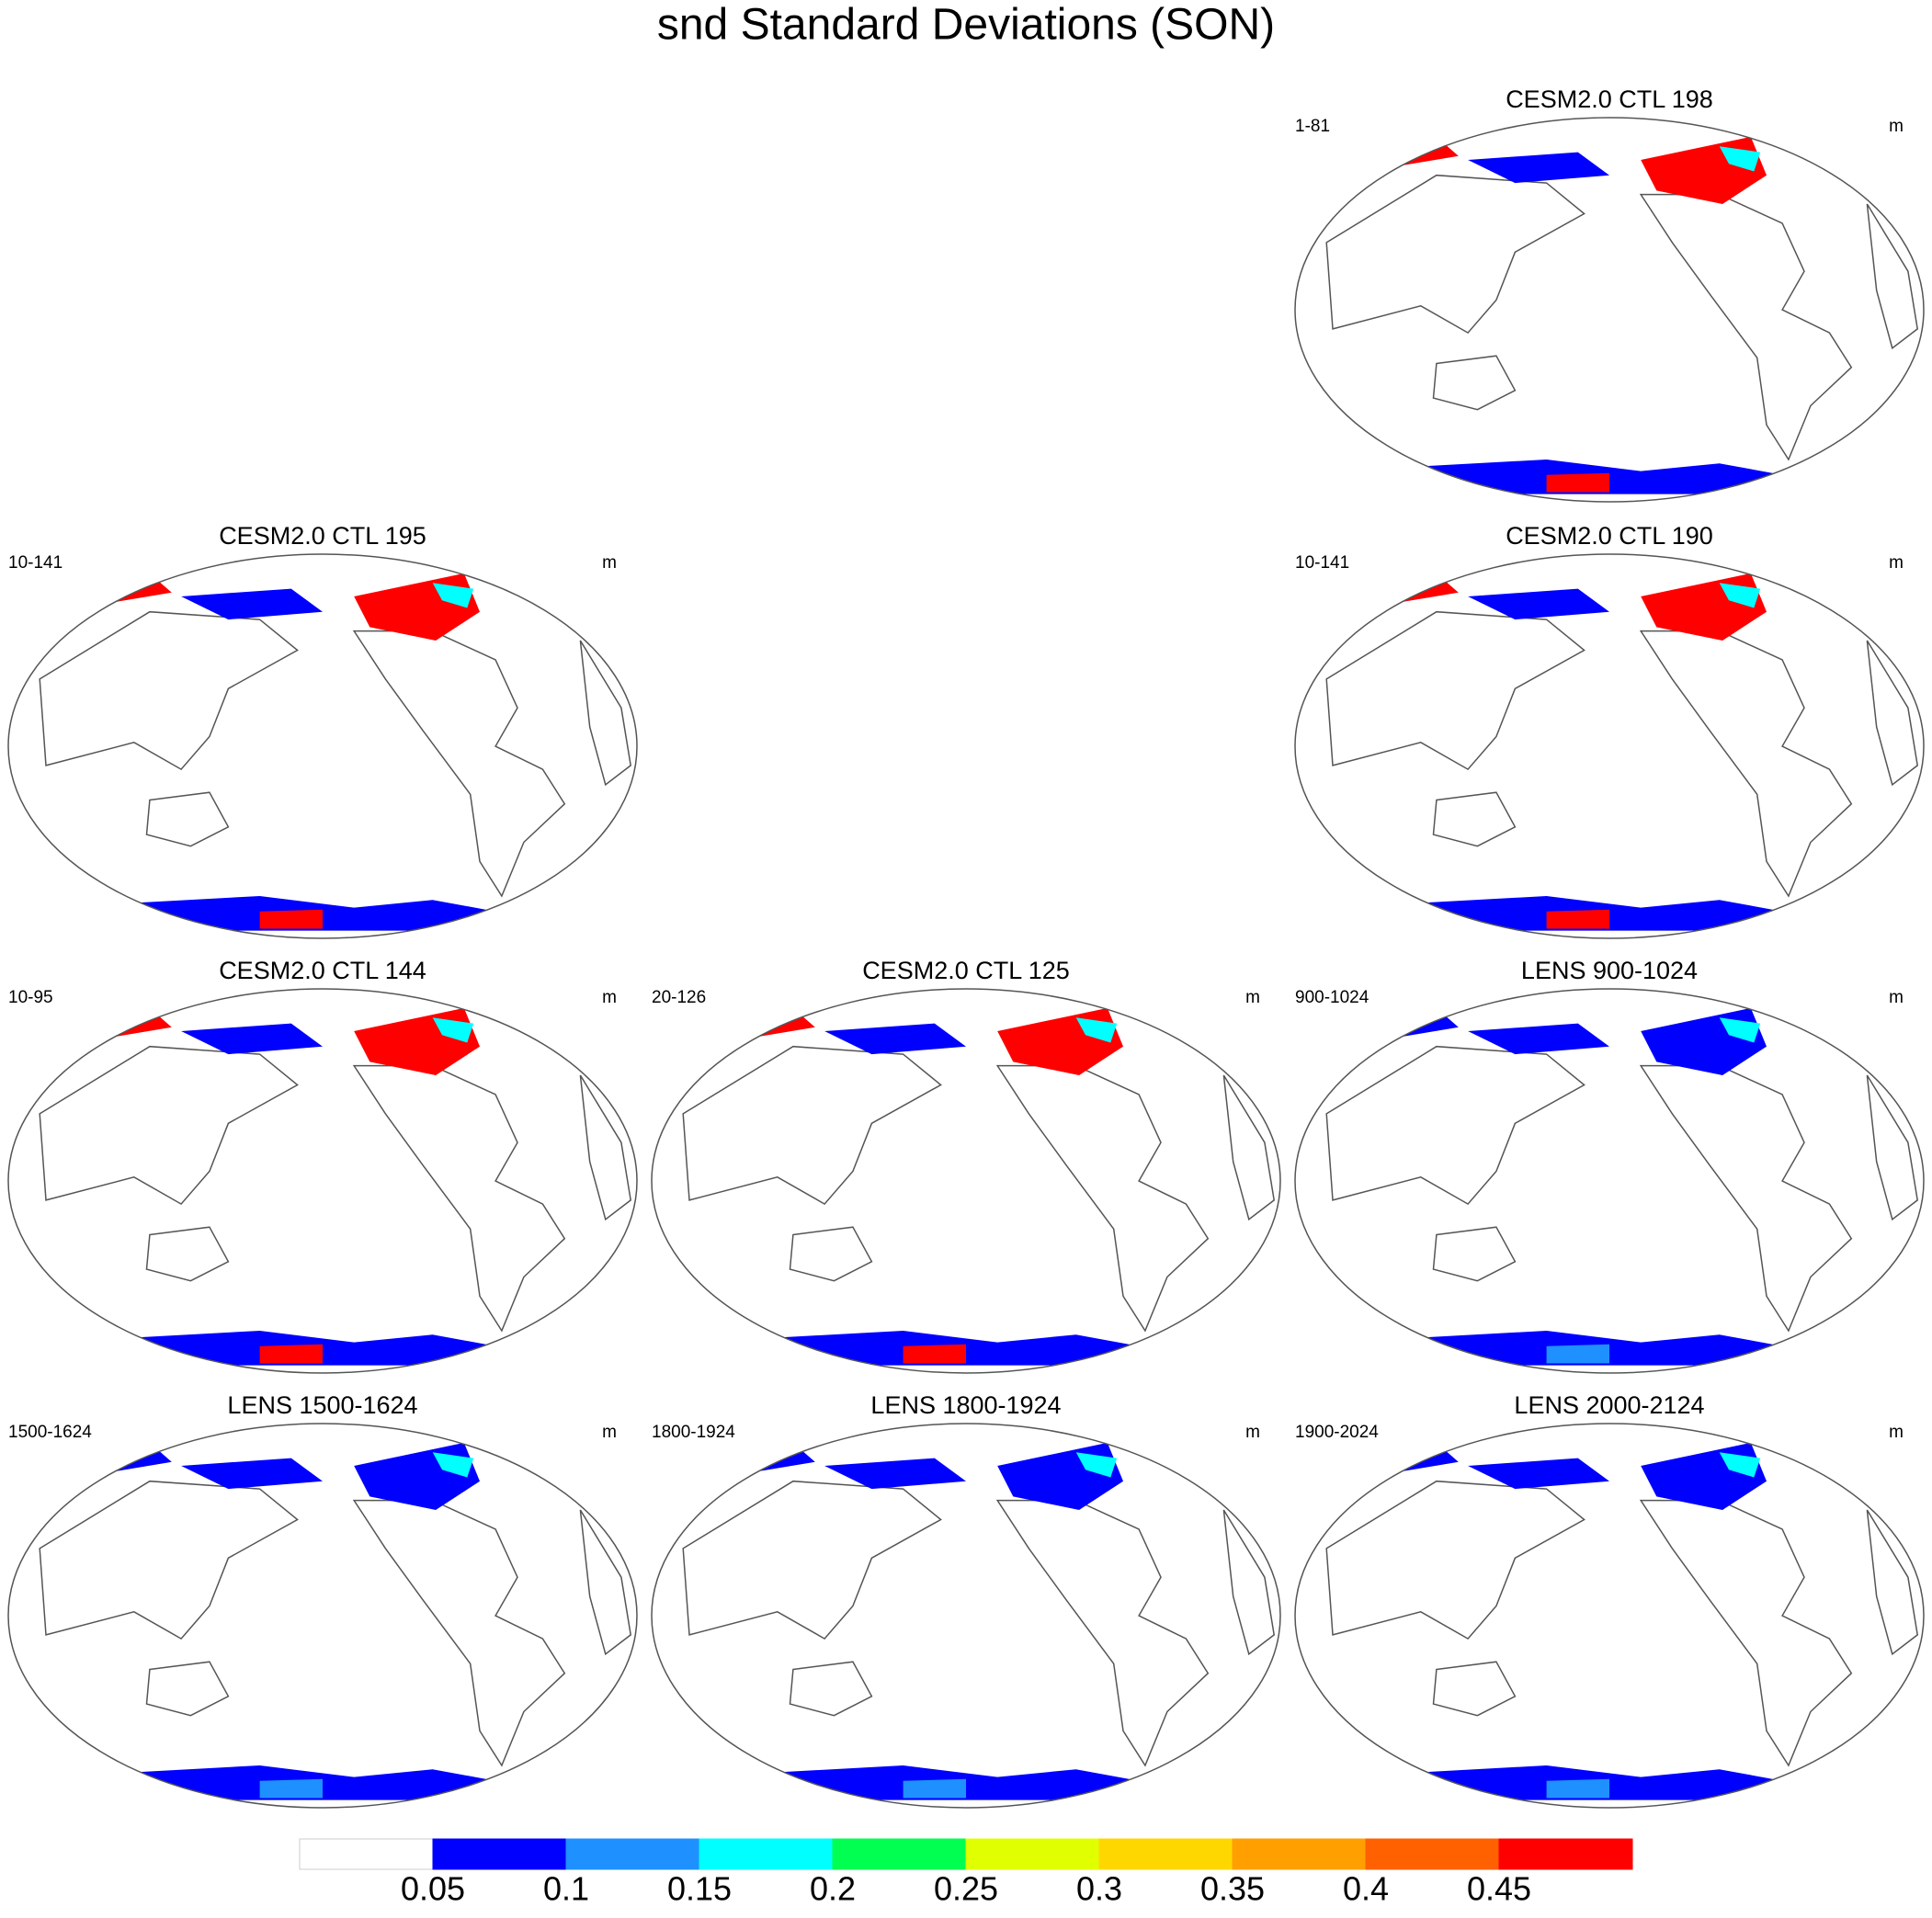  Describe the element at coordinates (433, 1889) in the screenshot. I see `colorbar-label: 0.05` at that location.